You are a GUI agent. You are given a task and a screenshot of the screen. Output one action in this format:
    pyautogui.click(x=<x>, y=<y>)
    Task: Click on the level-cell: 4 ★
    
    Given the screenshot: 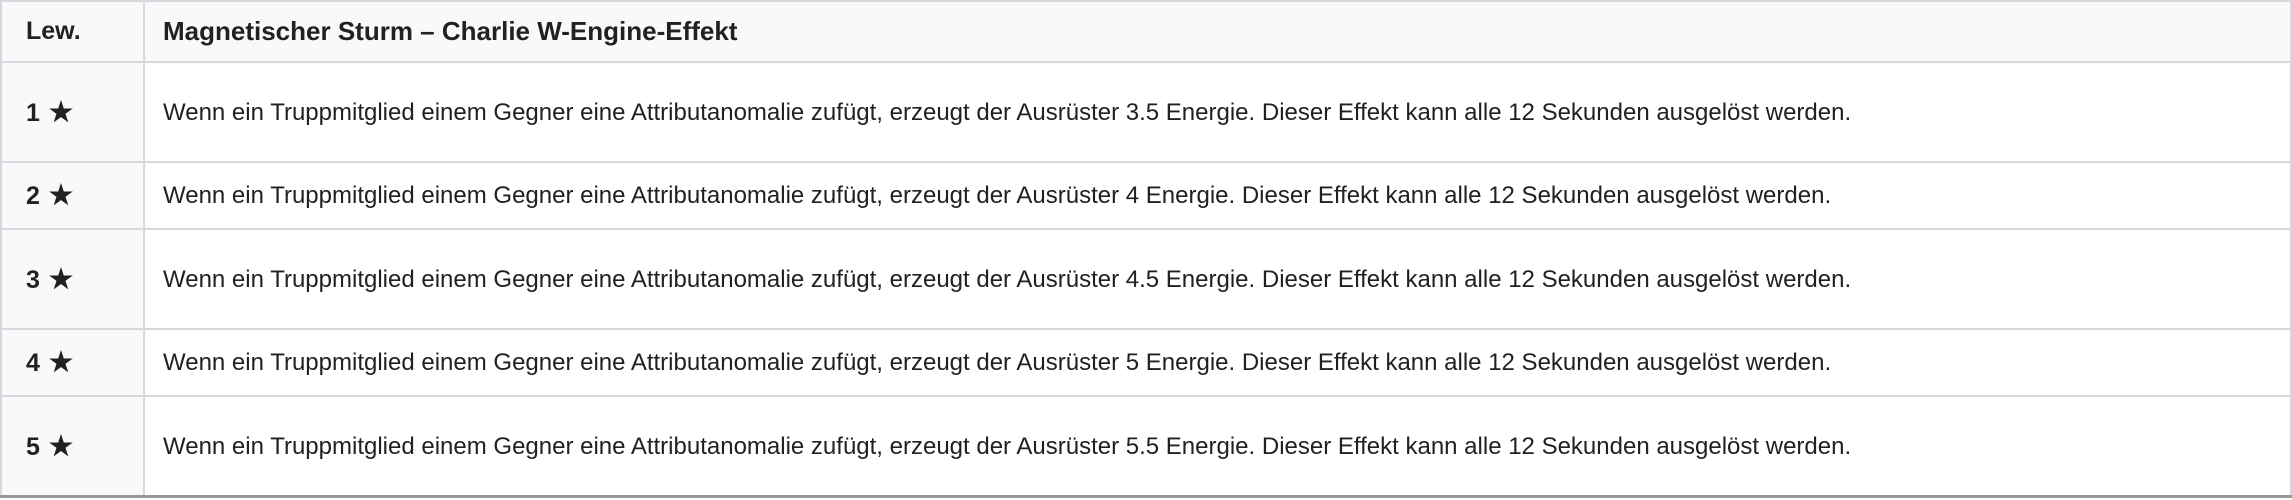 What is the action you would take?
    pyautogui.click(x=72, y=362)
    